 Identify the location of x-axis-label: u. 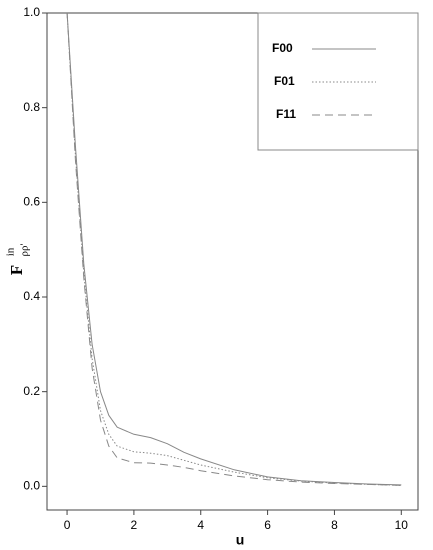
(240, 540).